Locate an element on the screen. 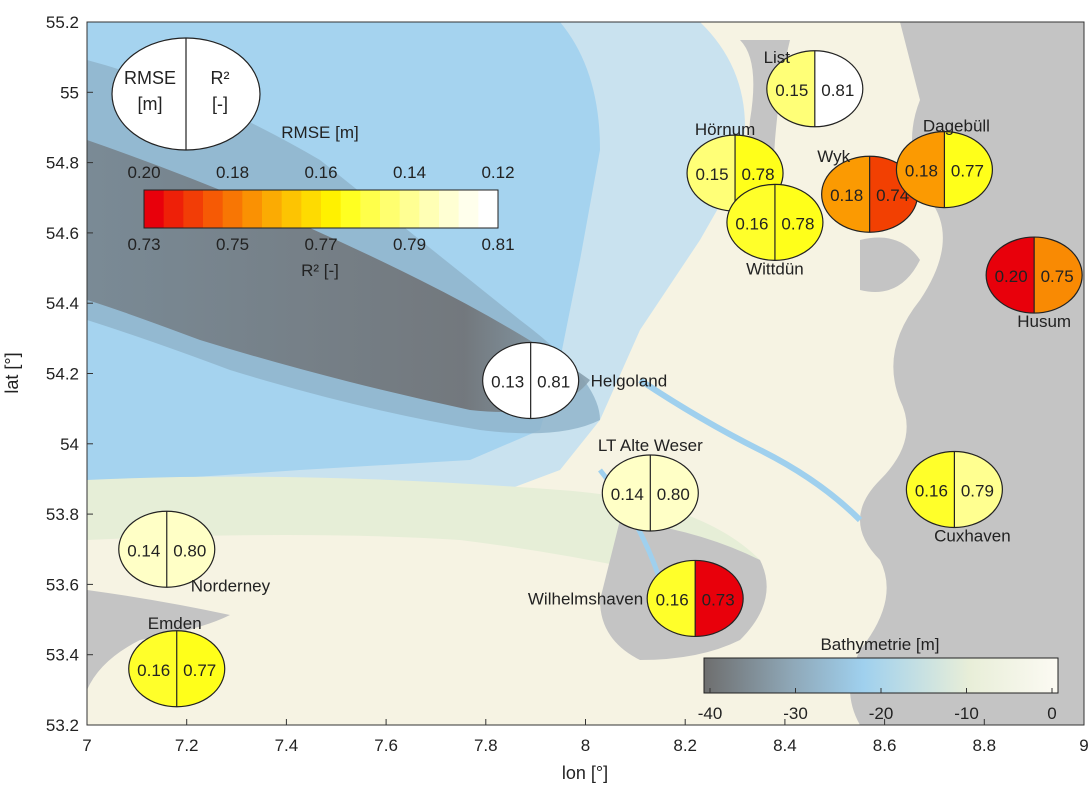 This screenshot has width=1090, height=787. x-tick-label: 7.2 is located at coordinates (187, 745).